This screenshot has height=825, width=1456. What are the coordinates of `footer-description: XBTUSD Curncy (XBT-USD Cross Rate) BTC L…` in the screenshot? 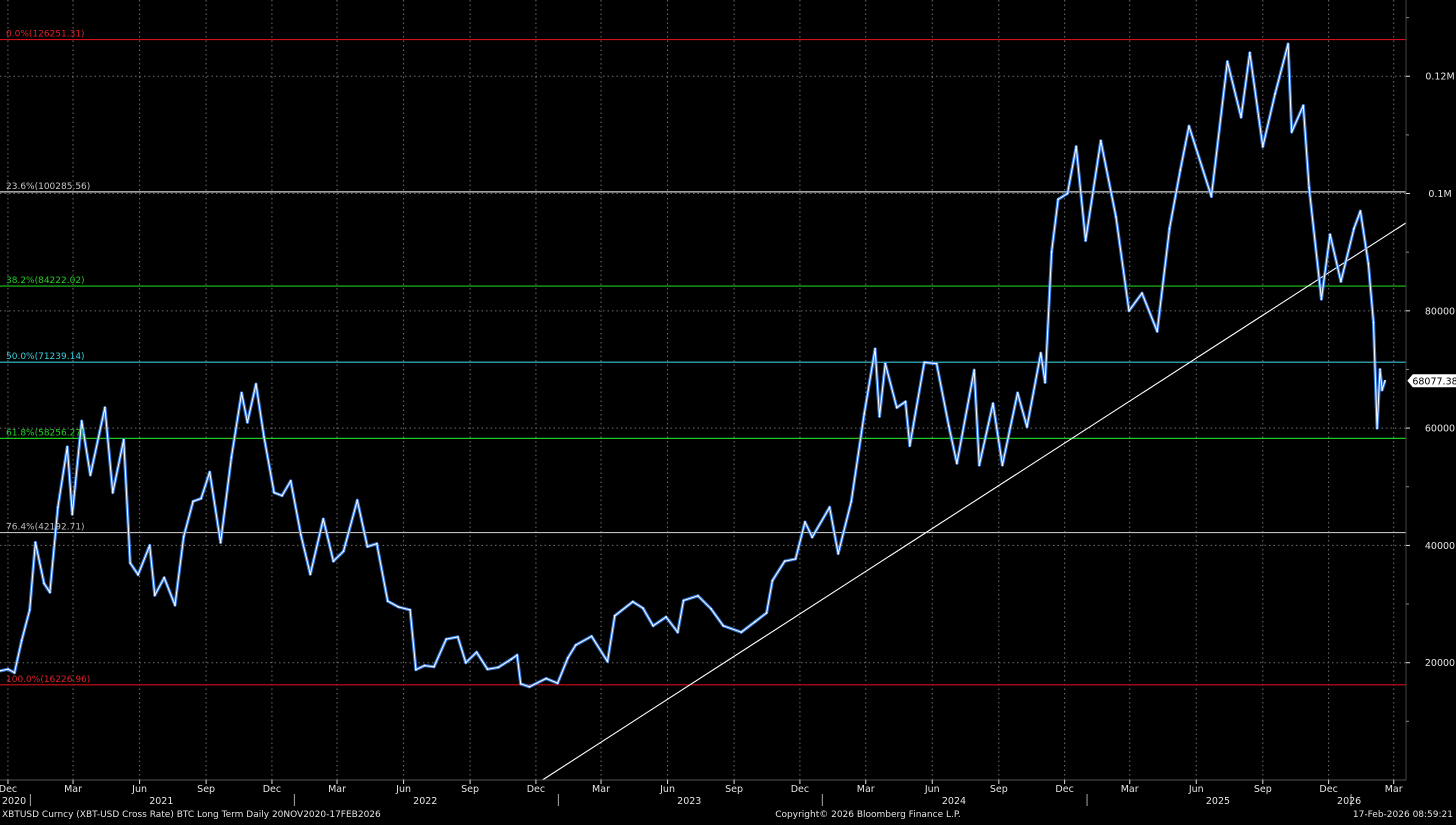 It's located at (191, 815).